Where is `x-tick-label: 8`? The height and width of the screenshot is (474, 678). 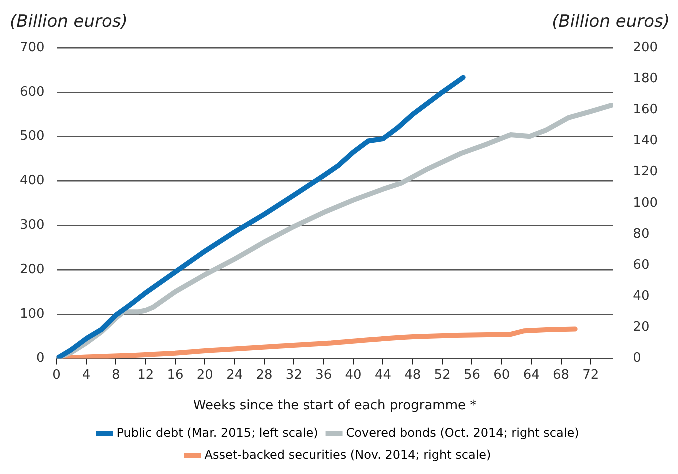
x-tick-label: 8 is located at coordinates (116, 375).